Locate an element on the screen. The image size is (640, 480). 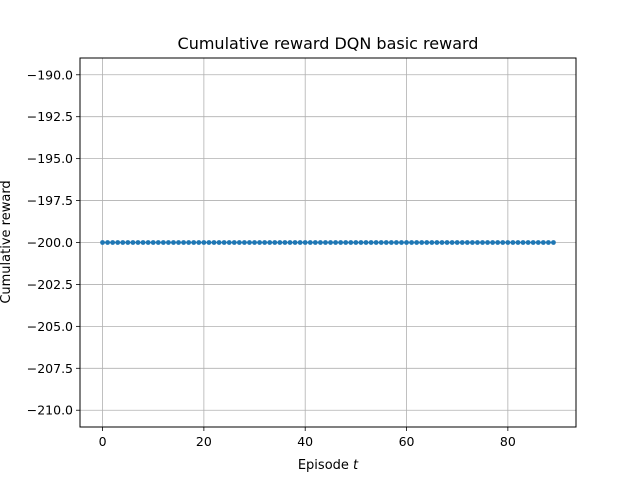
x-tick-label: 40 is located at coordinates (305, 441).